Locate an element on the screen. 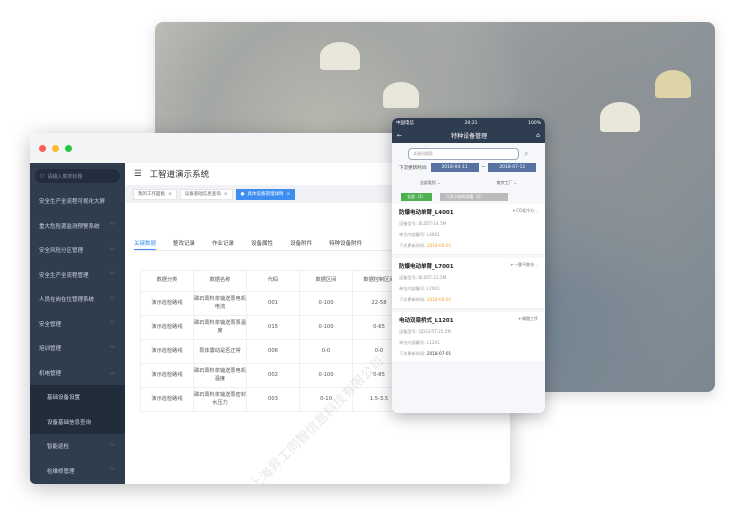 The width and height of the screenshot is (738, 519). date-to: 2018-07-11 is located at coordinates (512, 167).